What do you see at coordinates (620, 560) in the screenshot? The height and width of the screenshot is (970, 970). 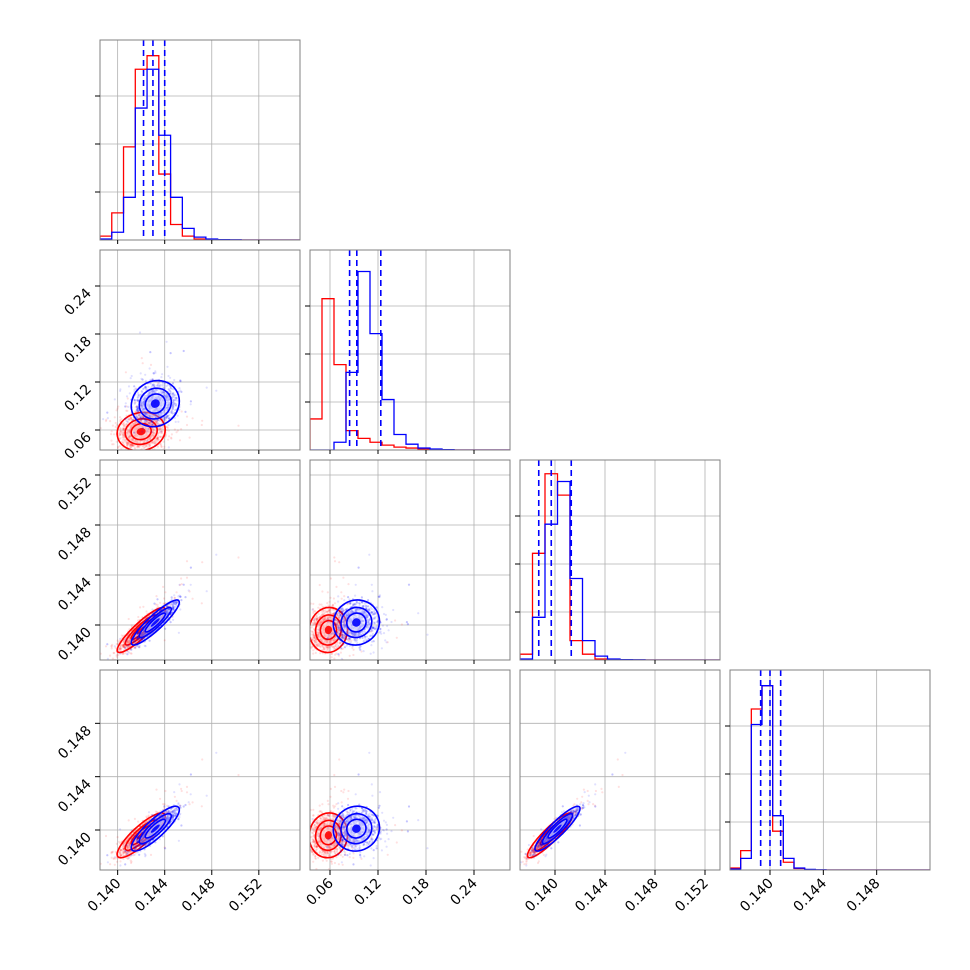 I see `panel-frame` at bounding box center [620, 560].